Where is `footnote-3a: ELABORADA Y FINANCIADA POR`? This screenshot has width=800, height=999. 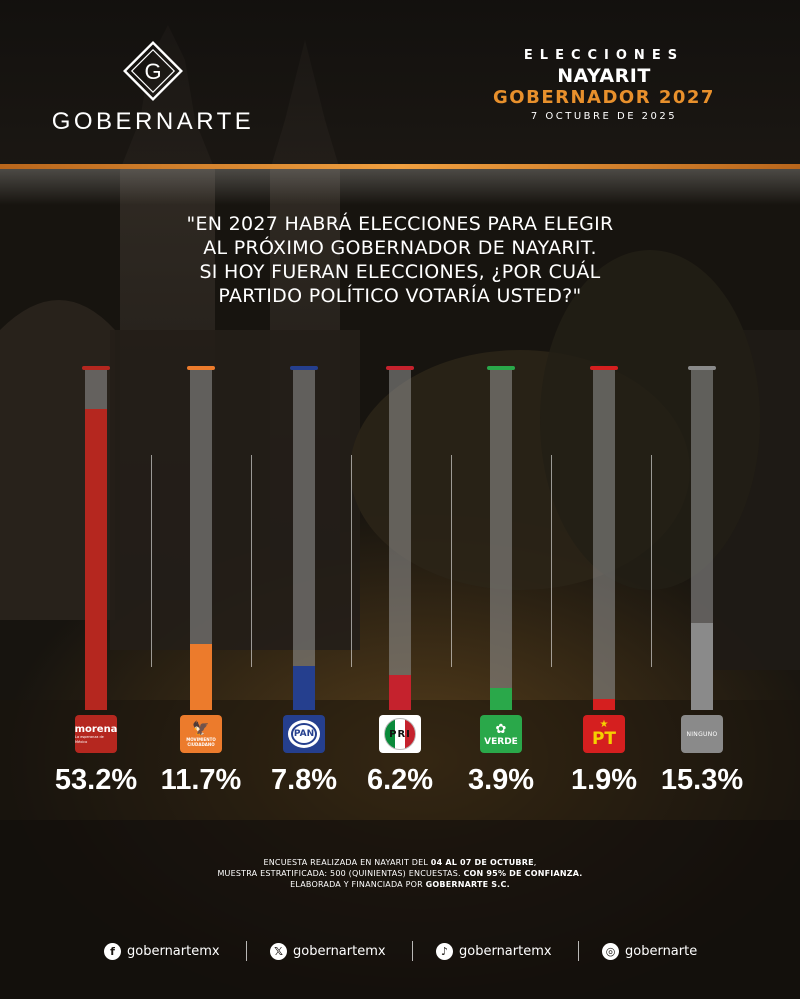
footnote-3a: ELABORADA Y FINANCIADA POR is located at coordinates (358, 884).